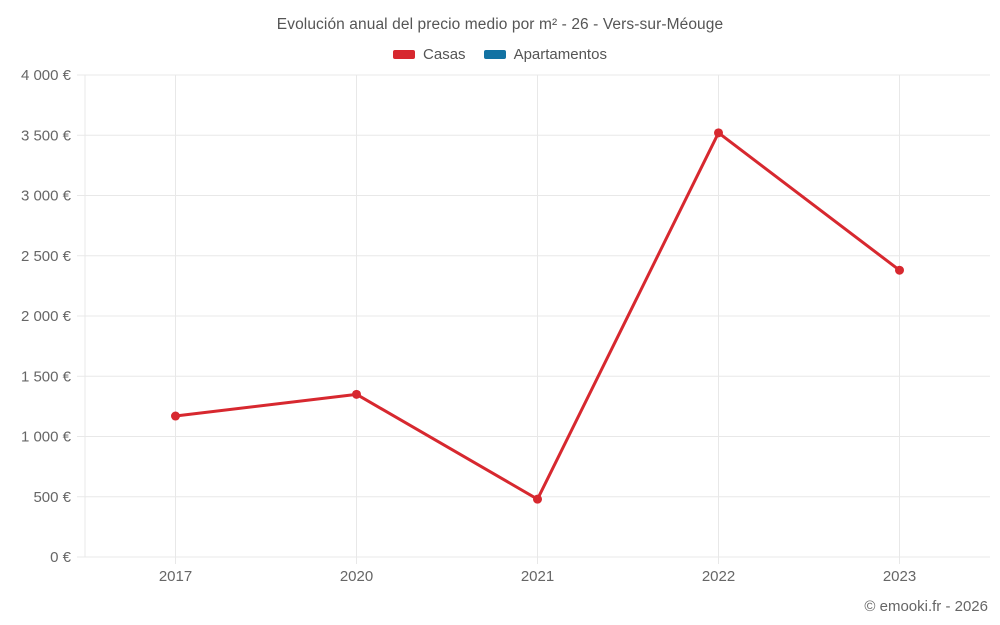  I want to click on y-tick-label: 1 500 €, so click(46, 376).